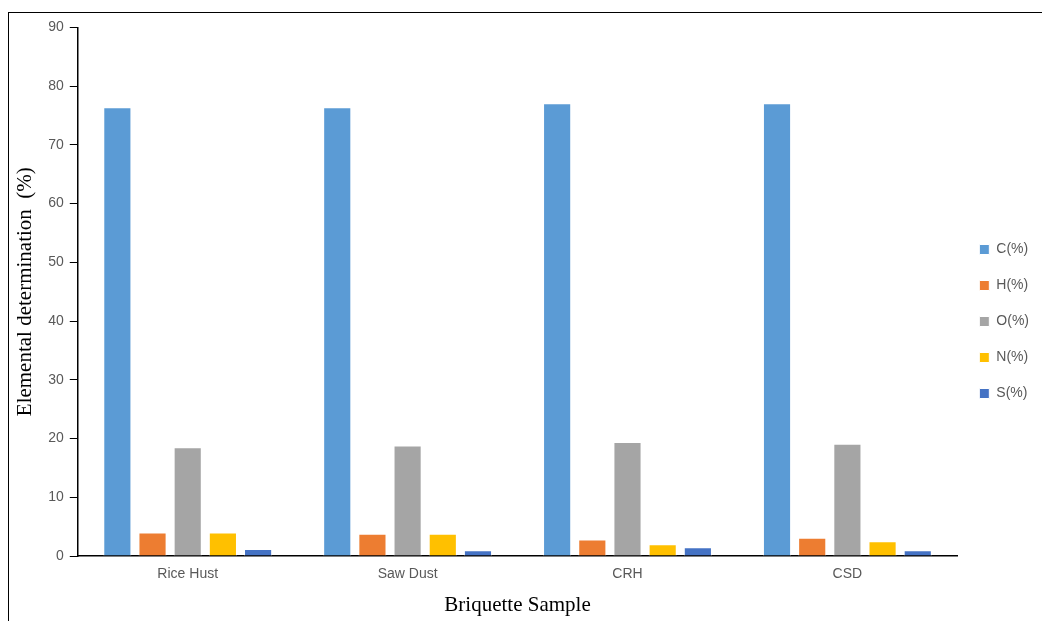 This screenshot has width=1042, height=621. I want to click on y-tick-label: 40, so click(56, 319).